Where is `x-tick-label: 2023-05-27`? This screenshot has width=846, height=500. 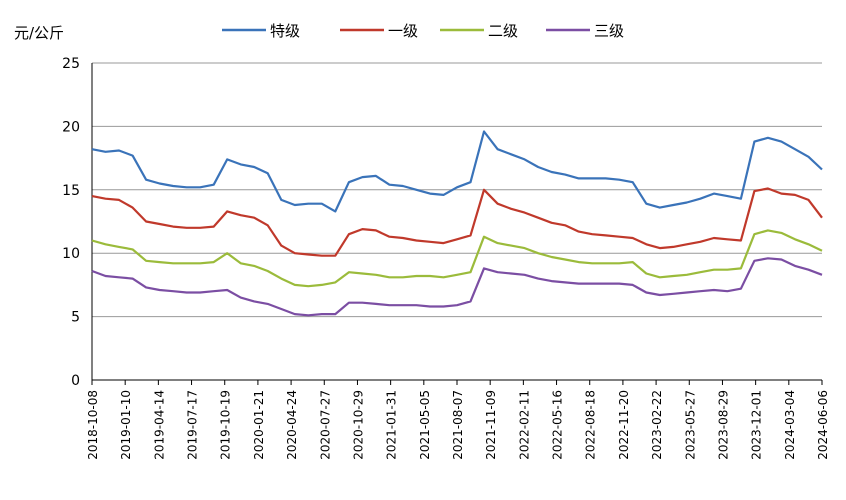 x-tick-label: 2023-05-27 is located at coordinates (690, 425).